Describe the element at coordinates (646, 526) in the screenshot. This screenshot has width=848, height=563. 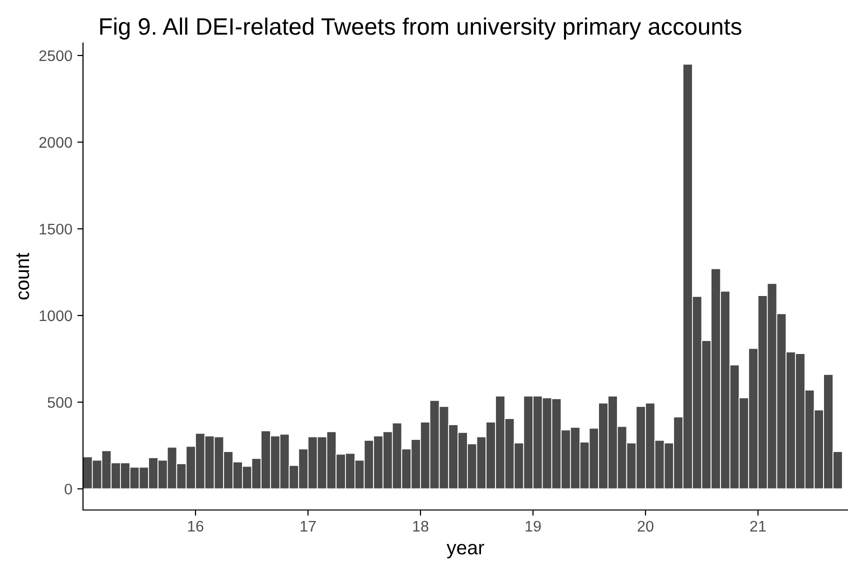
I see `x-tick-label: 20` at that location.